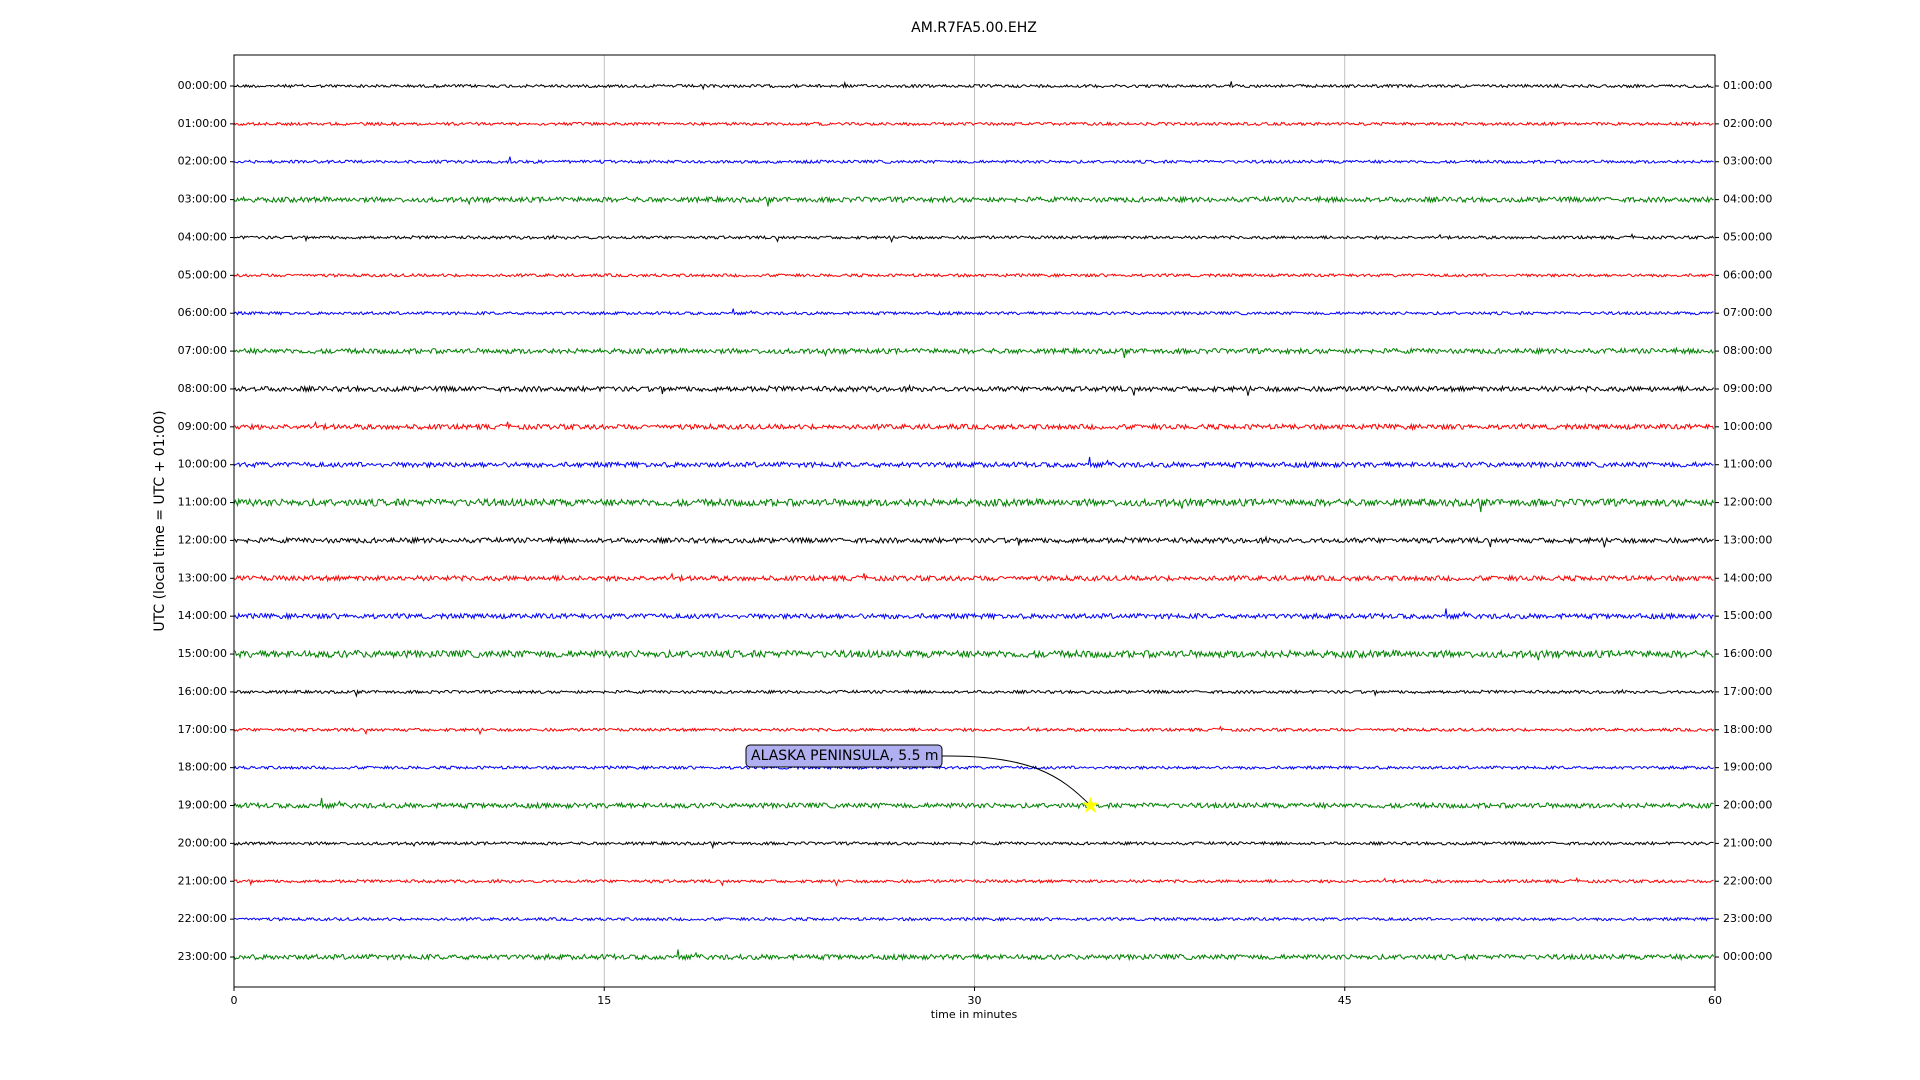 This screenshot has width=1920, height=1080. I want to click on y-tick-label-right: 09:00:00, so click(1747, 388).